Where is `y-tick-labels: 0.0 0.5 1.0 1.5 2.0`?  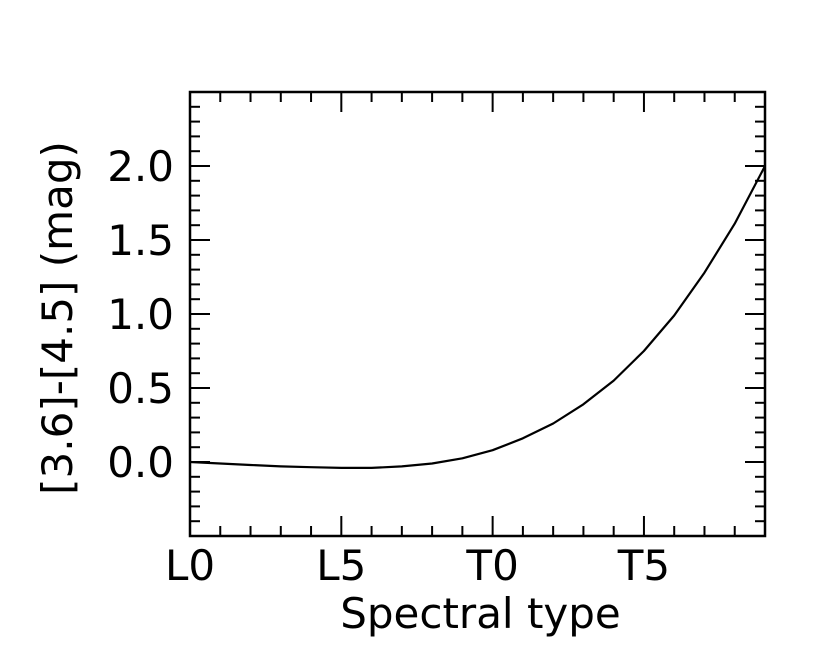 y-tick-labels: 0.0 0.5 1.0 1.5 2.0 is located at coordinates (140, 314).